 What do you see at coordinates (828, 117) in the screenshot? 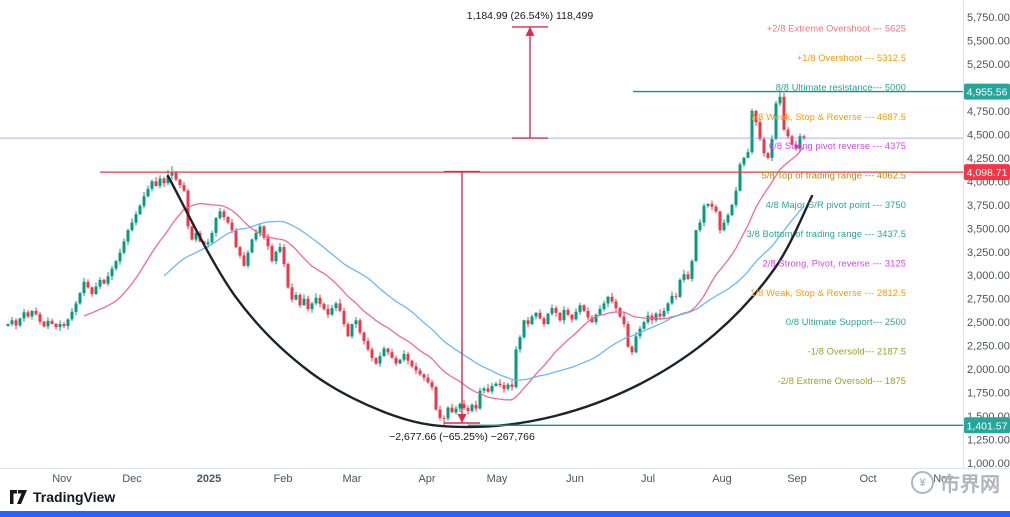
I see `murrey-level-label: 7/8 Weak, Stop & Reverse --- 4687.5` at bounding box center [828, 117].